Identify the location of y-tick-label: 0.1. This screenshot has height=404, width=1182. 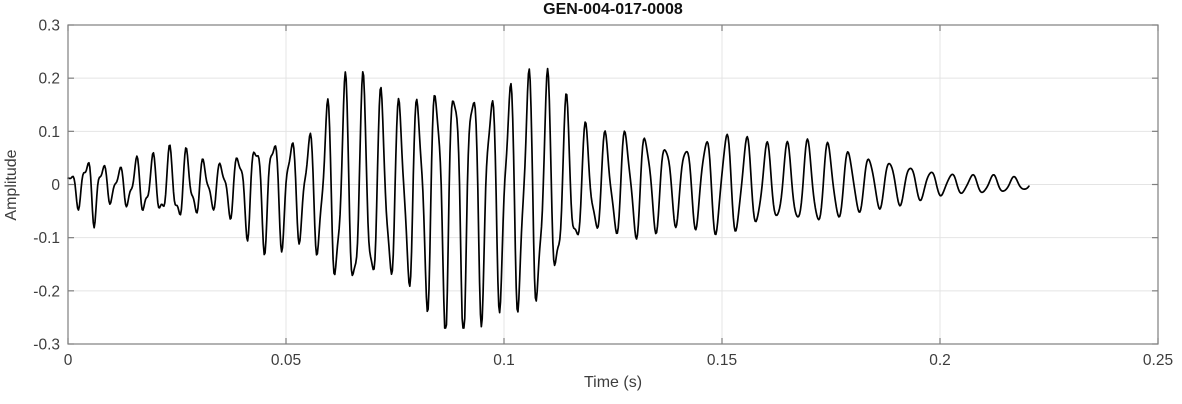
(49, 132).